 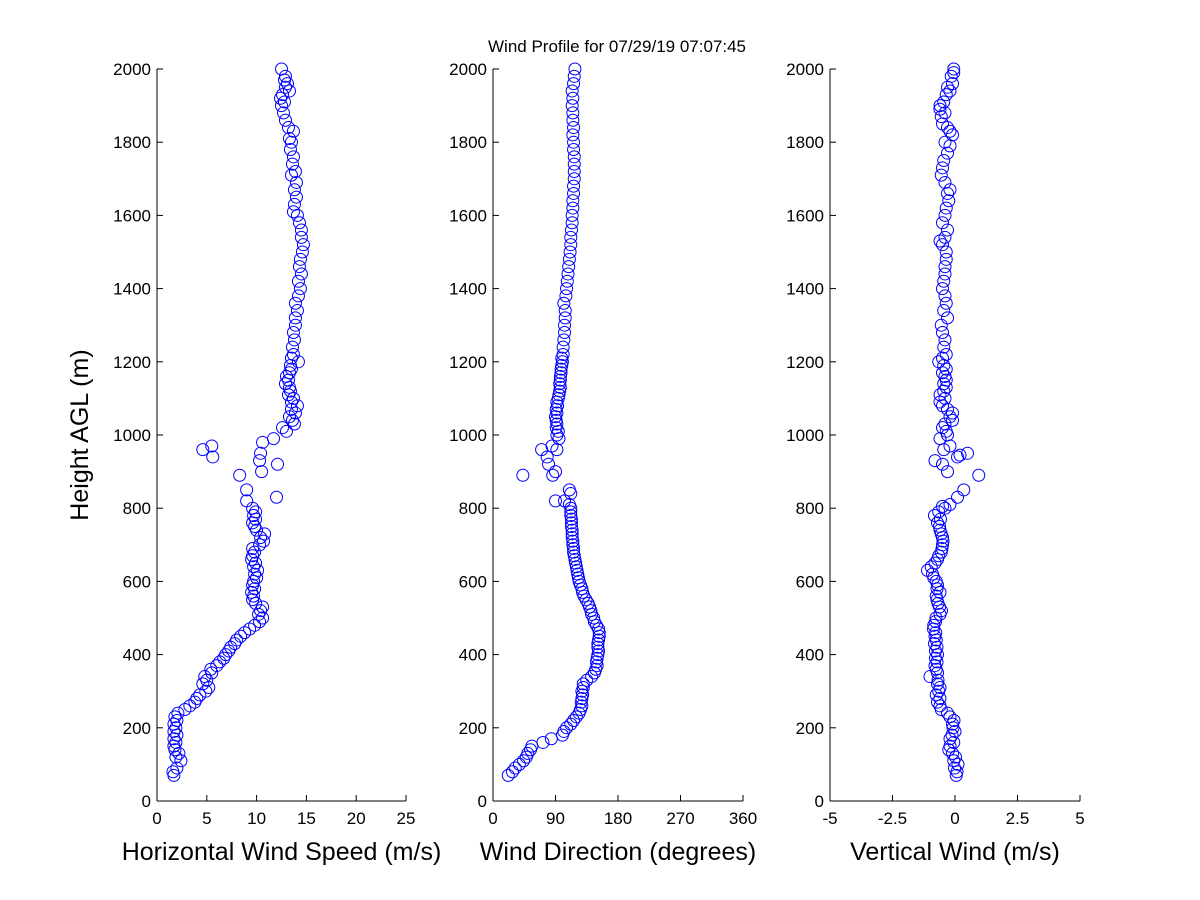 What do you see at coordinates (618, 852) in the screenshot?
I see `x-axis-label: Wind Direction (degrees)` at bounding box center [618, 852].